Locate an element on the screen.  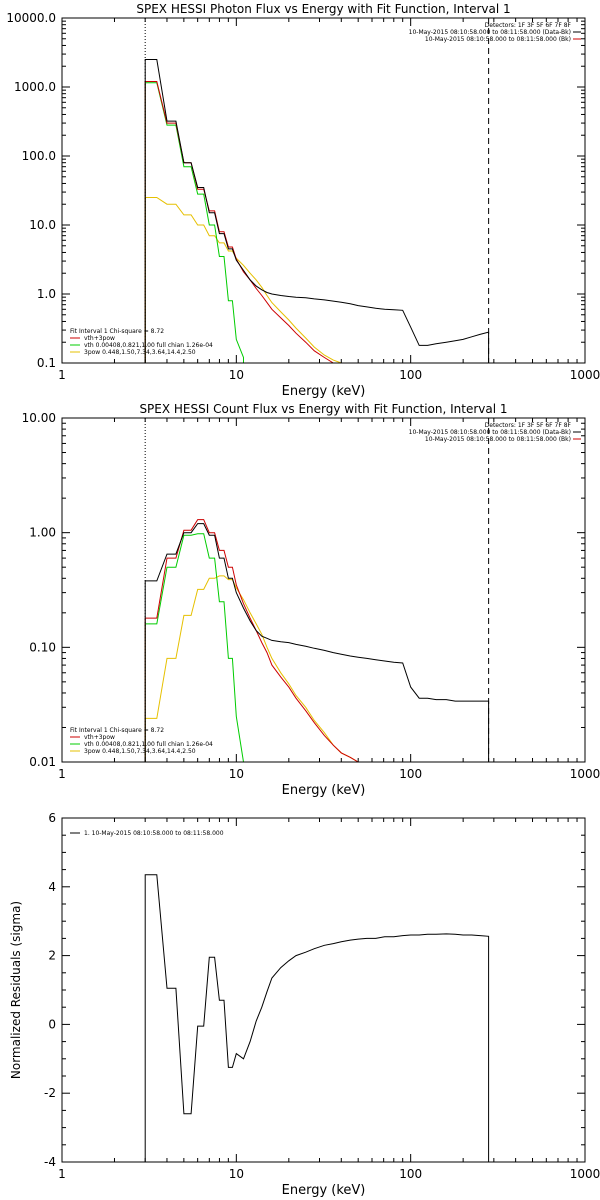
p1-series-3-line is located at coordinates (251, 668).